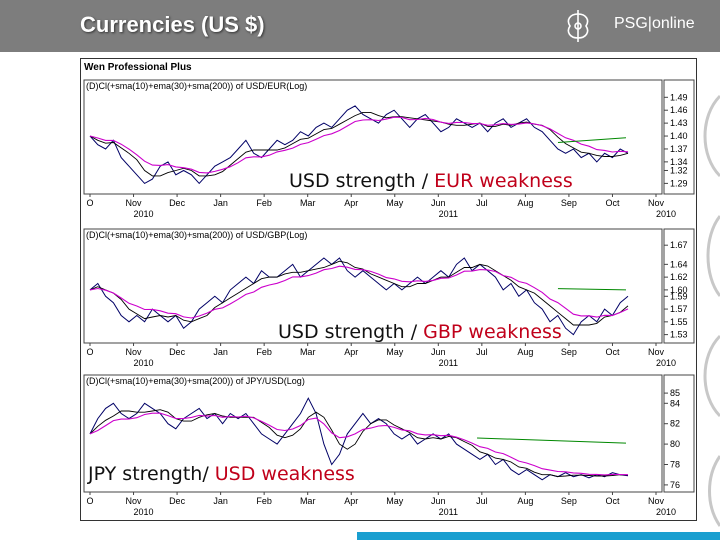 The image size is (720, 540). I want to click on y-tick-label: 1.34, so click(679, 162).